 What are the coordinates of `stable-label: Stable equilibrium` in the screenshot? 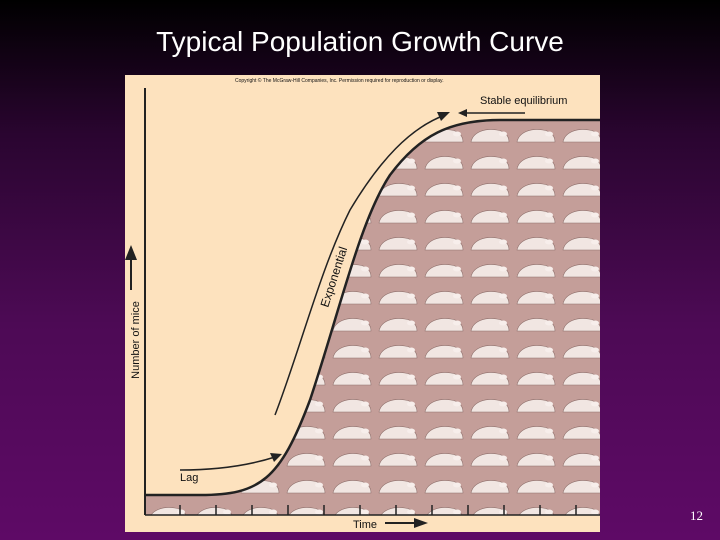 It's located at (523, 101).